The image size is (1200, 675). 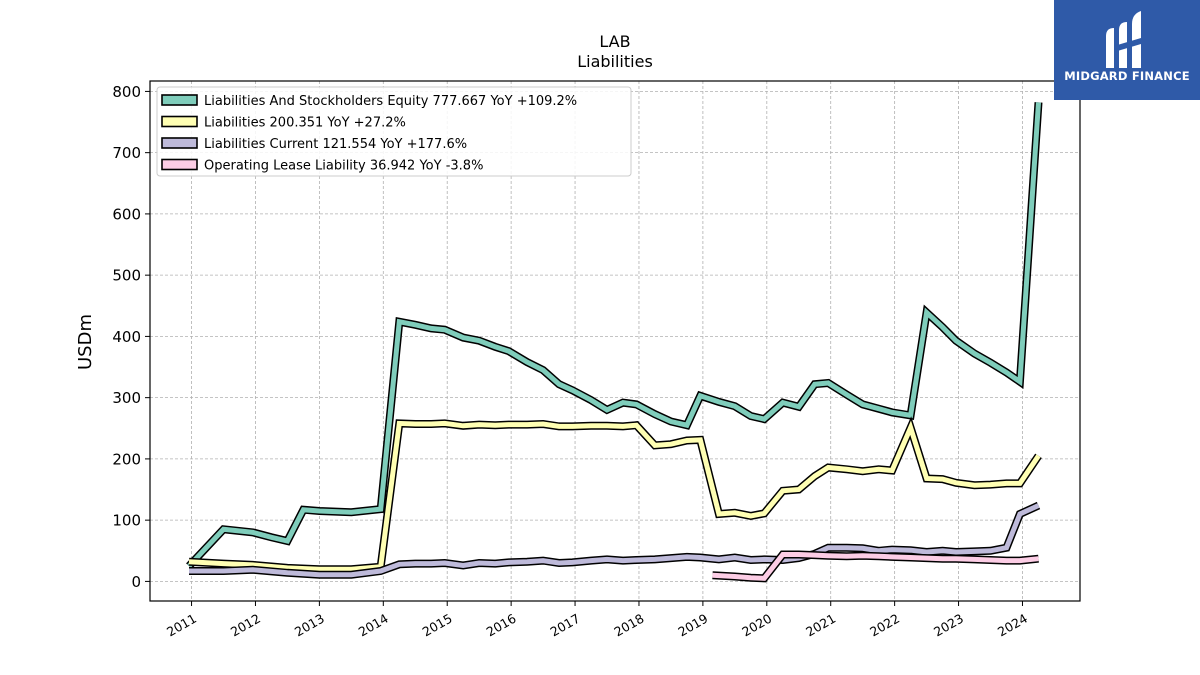 What do you see at coordinates (126, 459) in the screenshot?
I see `y-tick-label-2: 200` at bounding box center [126, 459].